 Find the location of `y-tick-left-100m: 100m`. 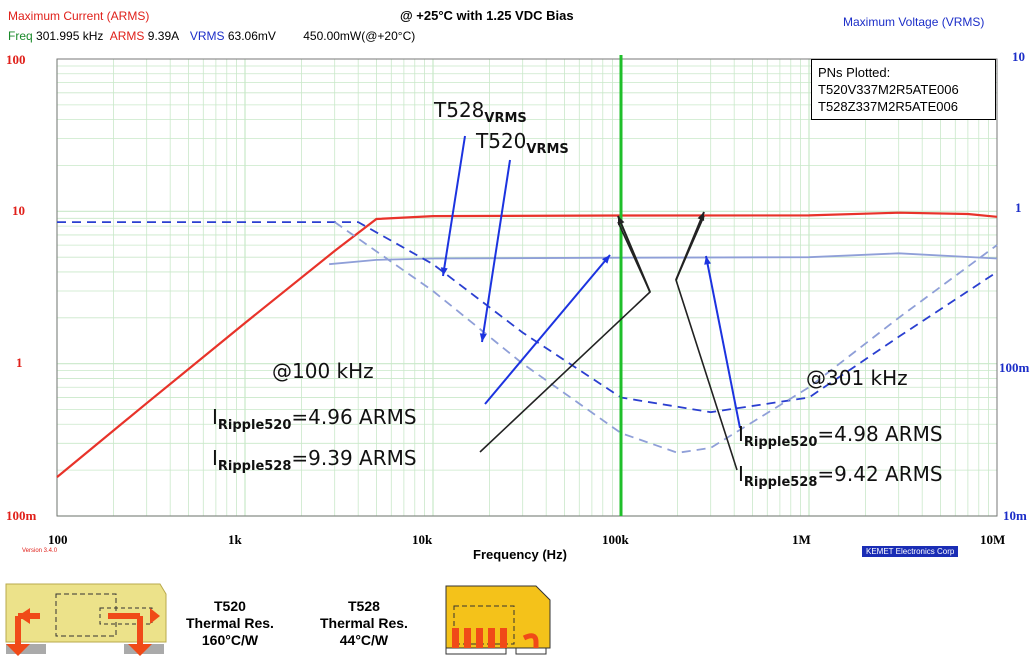

y-tick-left-100m: 100m is located at coordinates (21, 515).